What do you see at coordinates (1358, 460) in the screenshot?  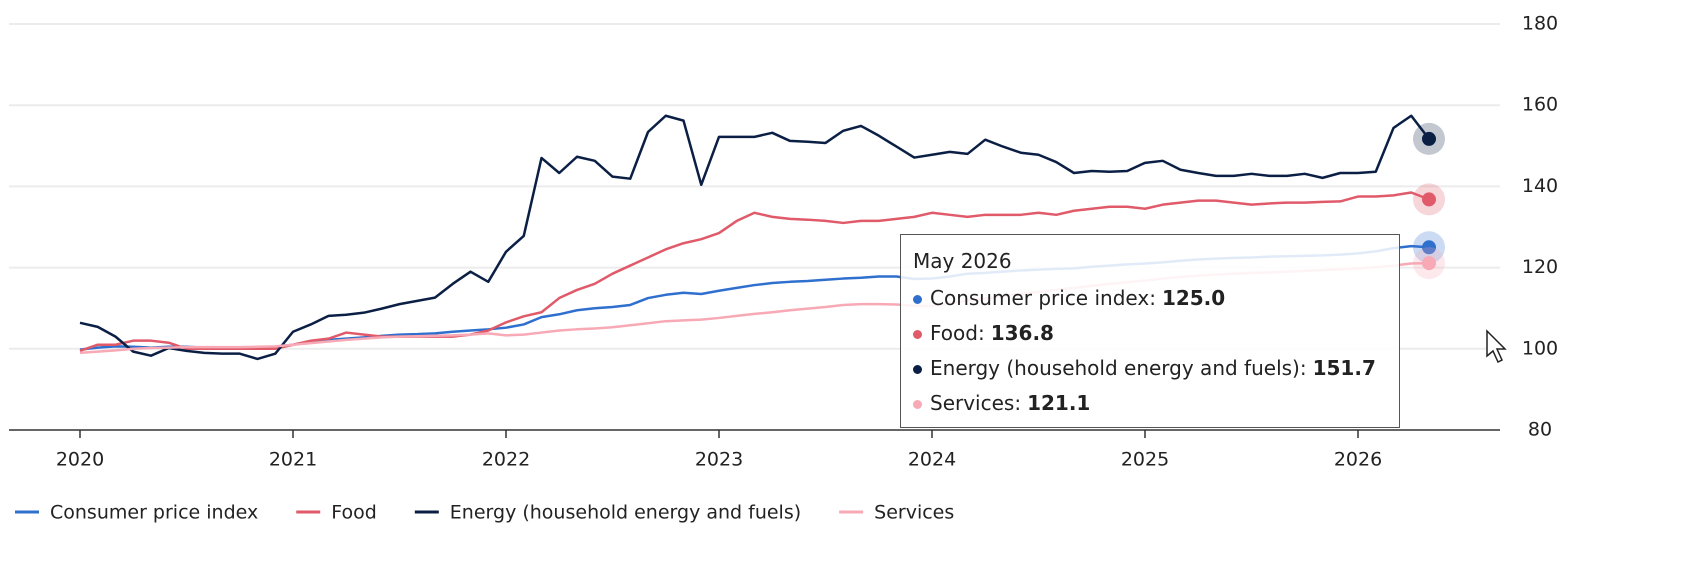 I see `x-tick-label: 2026` at bounding box center [1358, 460].